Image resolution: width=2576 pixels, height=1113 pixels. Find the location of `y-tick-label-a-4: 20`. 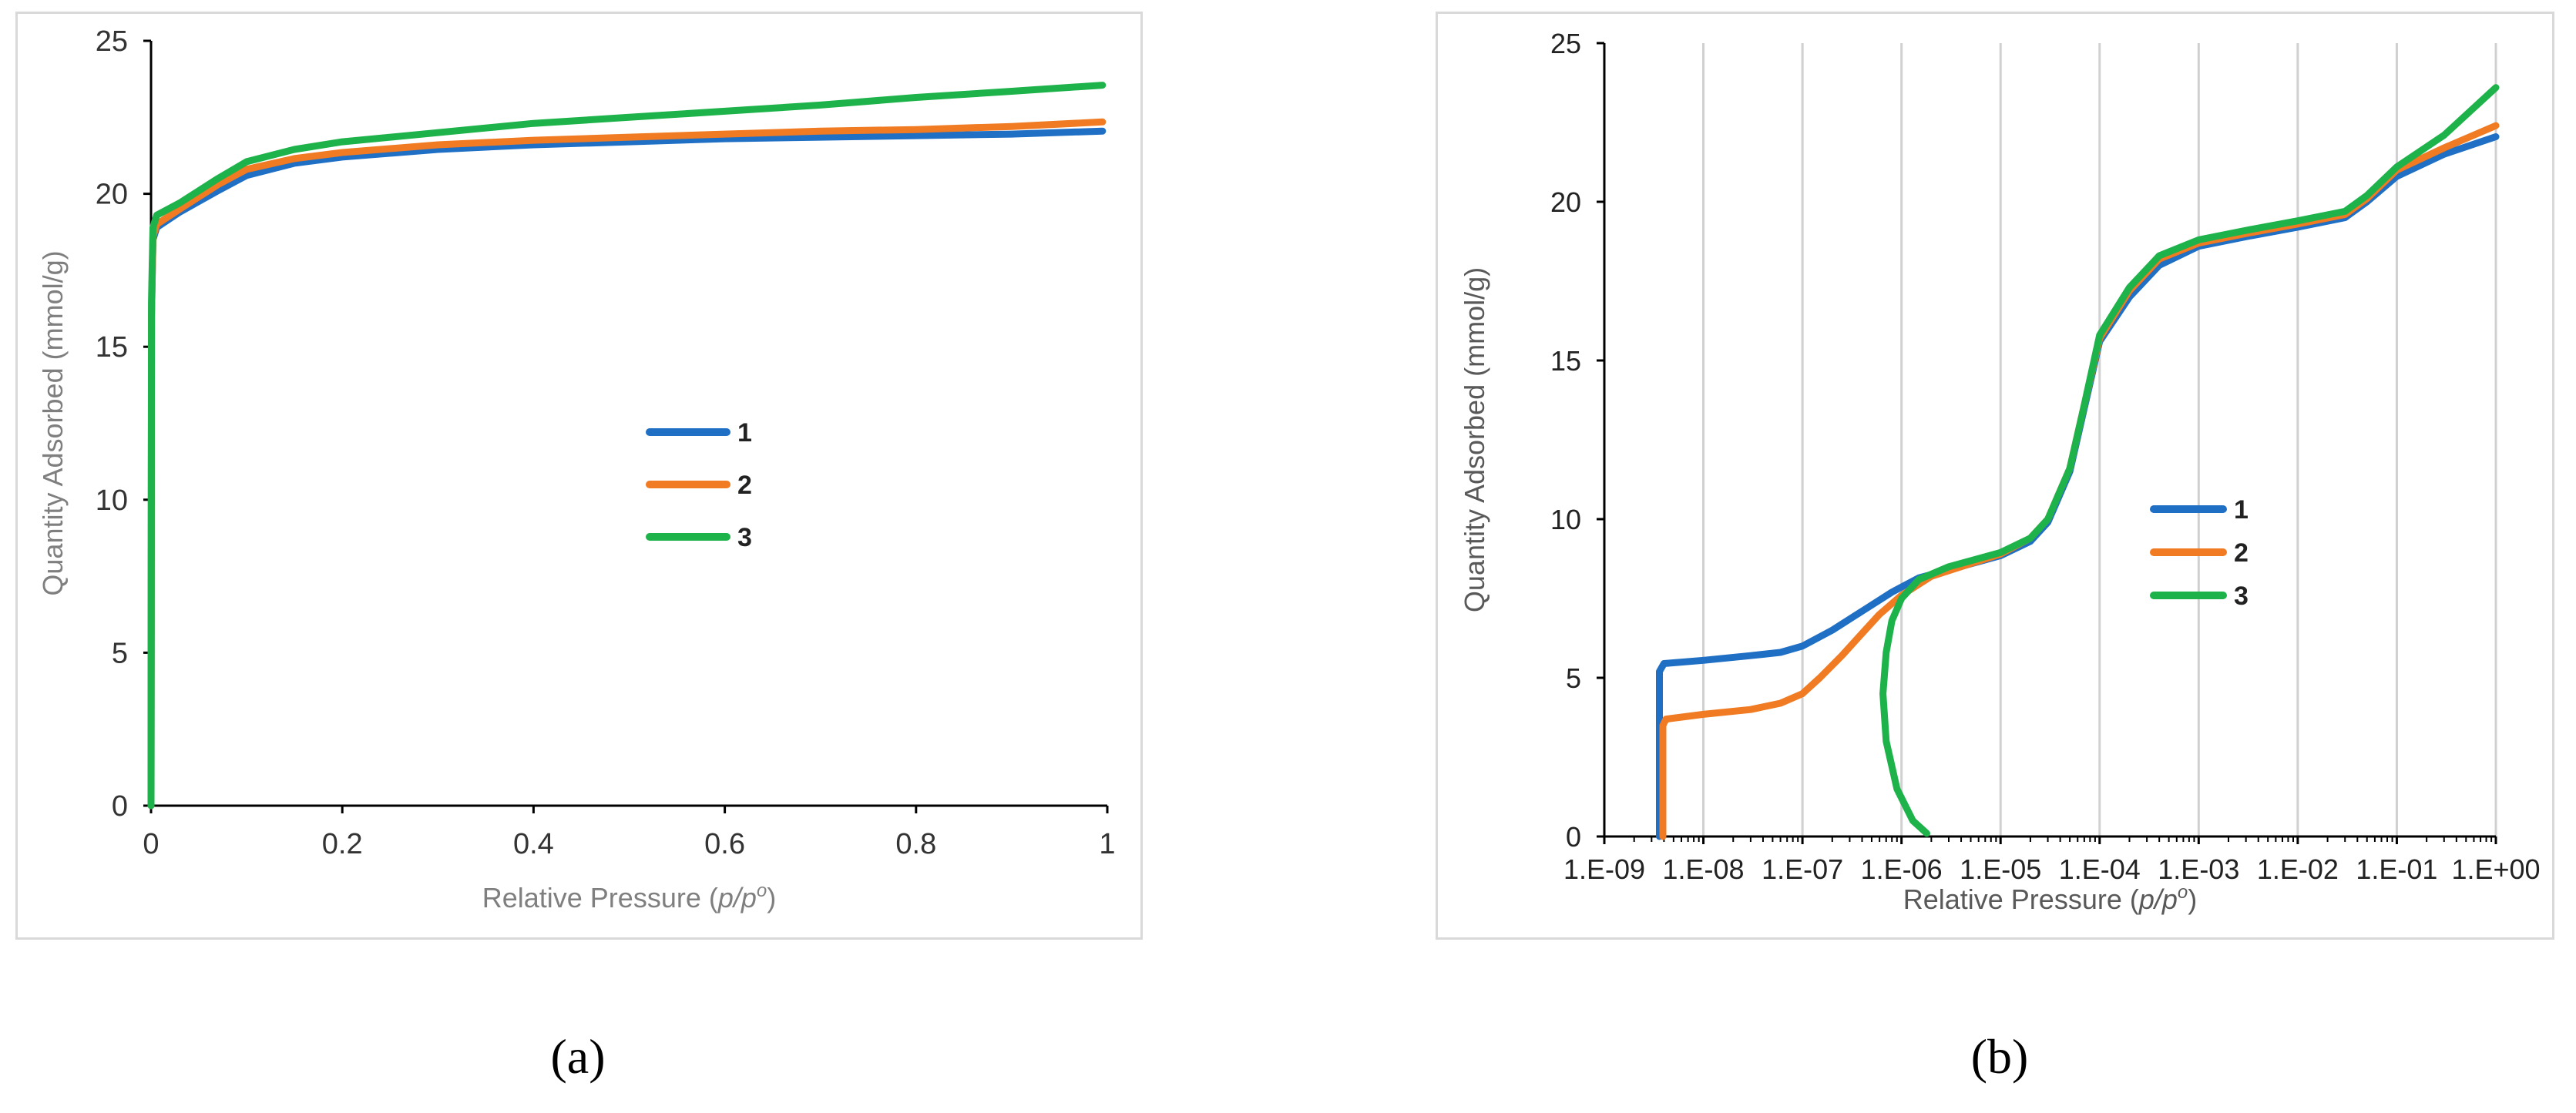

y-tick-label-a-4: 20 is located at coordinates (112, 195).